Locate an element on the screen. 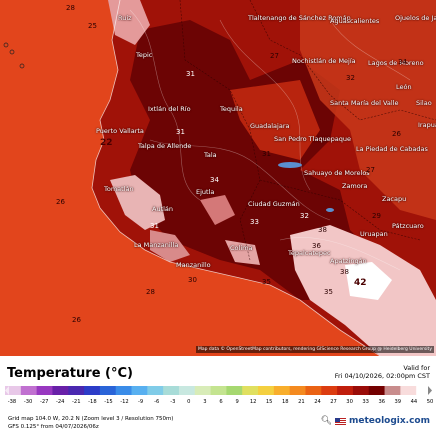 Image resolution: width=436 pixels, height=437 pixels. city-label-zacapu: Zacapu is located at coordinates (394, 199).